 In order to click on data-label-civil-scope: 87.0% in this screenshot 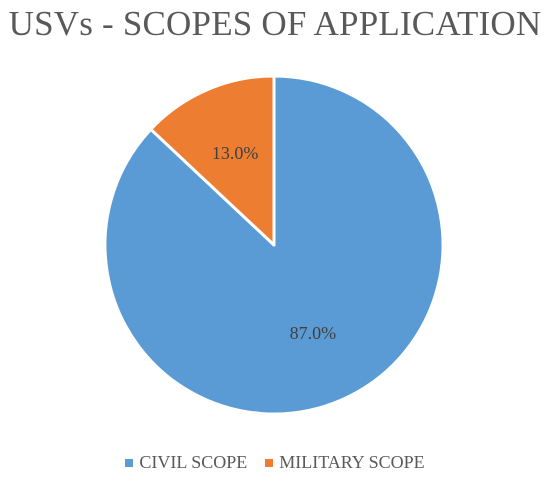, I will do `click(313, 333)`.